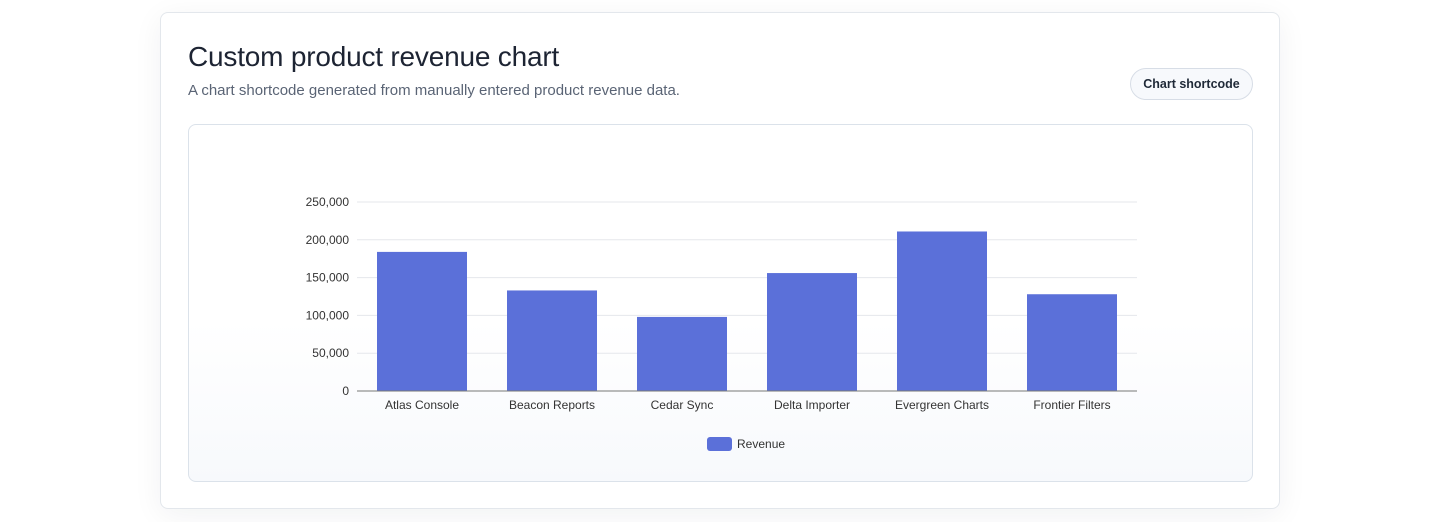  I want to click on x-category-label: Atlas Console, so click(422, 405).